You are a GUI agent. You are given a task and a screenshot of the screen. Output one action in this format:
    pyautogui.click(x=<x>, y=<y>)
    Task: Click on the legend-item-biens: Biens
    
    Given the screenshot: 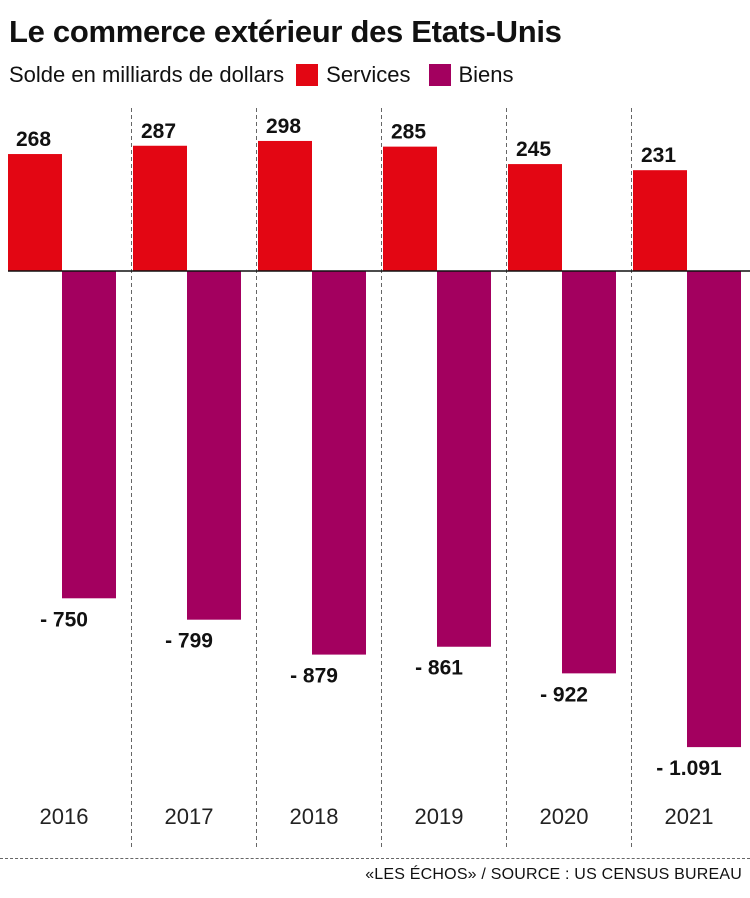 What is the action you would take?
    pyautogui.click(x=471, y=75)
    